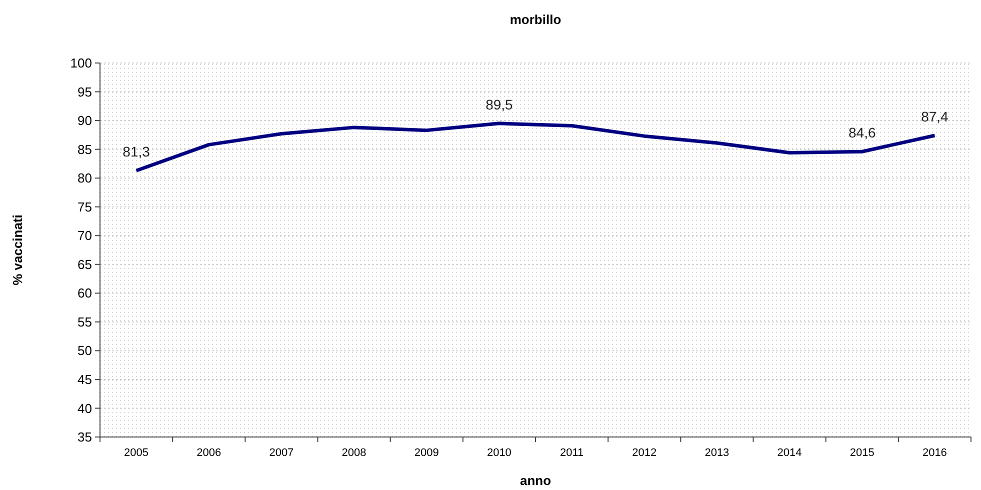 Image resolution: width=981 pixels, height=490 pixels. Describe the element at coordinates (717, 453) in the screenshot. I see `x-tick-label: 2013` at that location.